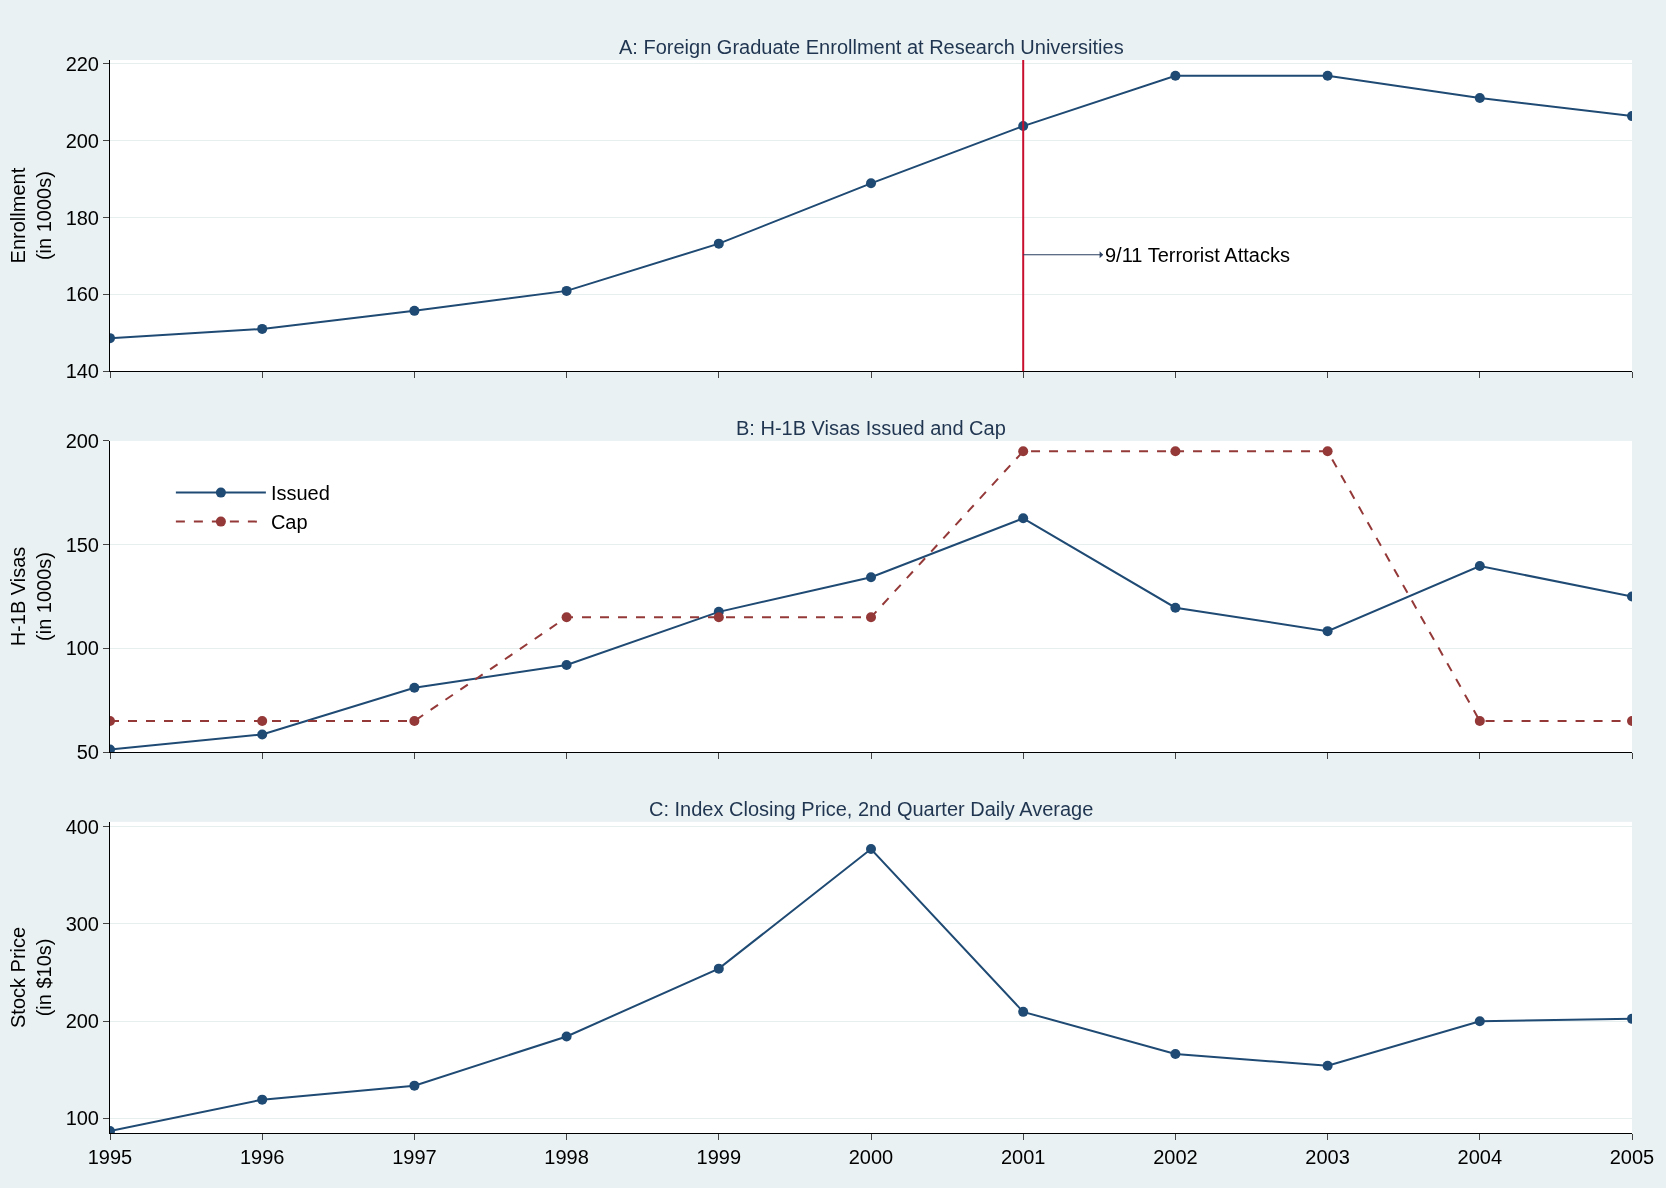 The width and height of the screenshot is (1666, 1188). I want to click on x-tick-label: 2000, so click(871, 1157).